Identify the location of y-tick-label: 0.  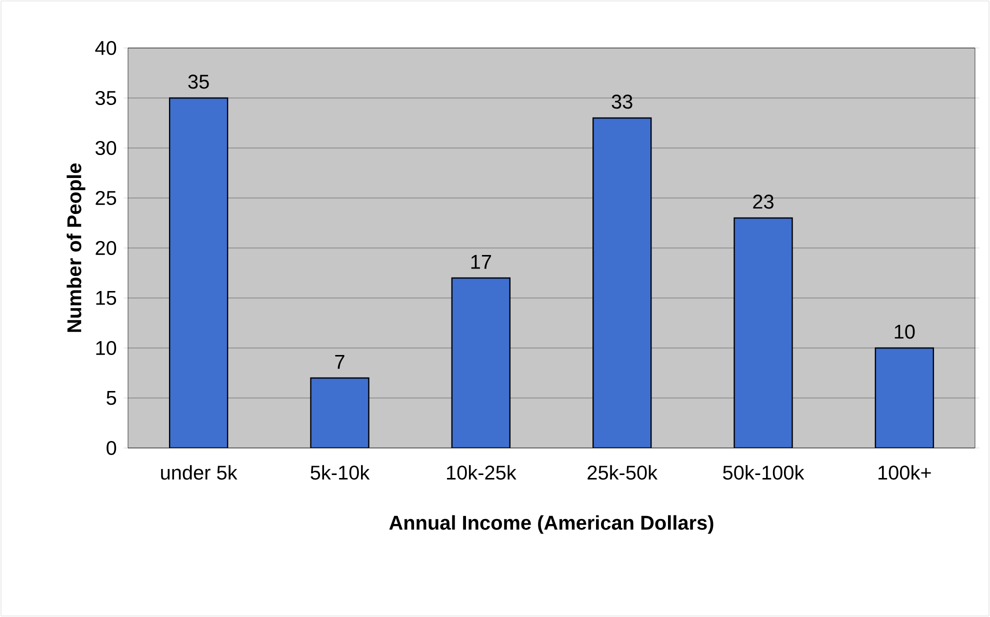
(111, 448).